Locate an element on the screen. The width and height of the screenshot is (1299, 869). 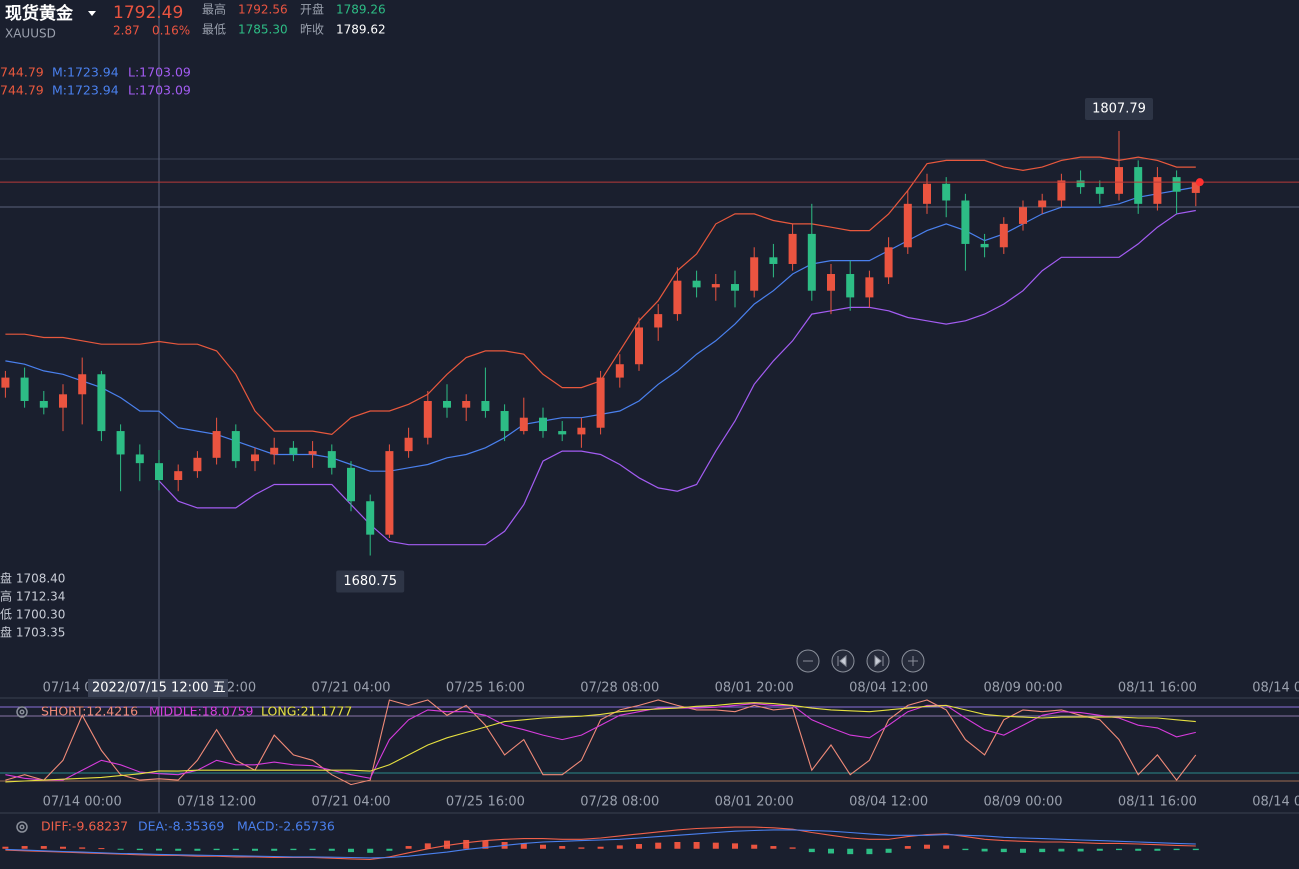
x-tick-label: 08/01 20:00 is located at coordinates (754, 688).